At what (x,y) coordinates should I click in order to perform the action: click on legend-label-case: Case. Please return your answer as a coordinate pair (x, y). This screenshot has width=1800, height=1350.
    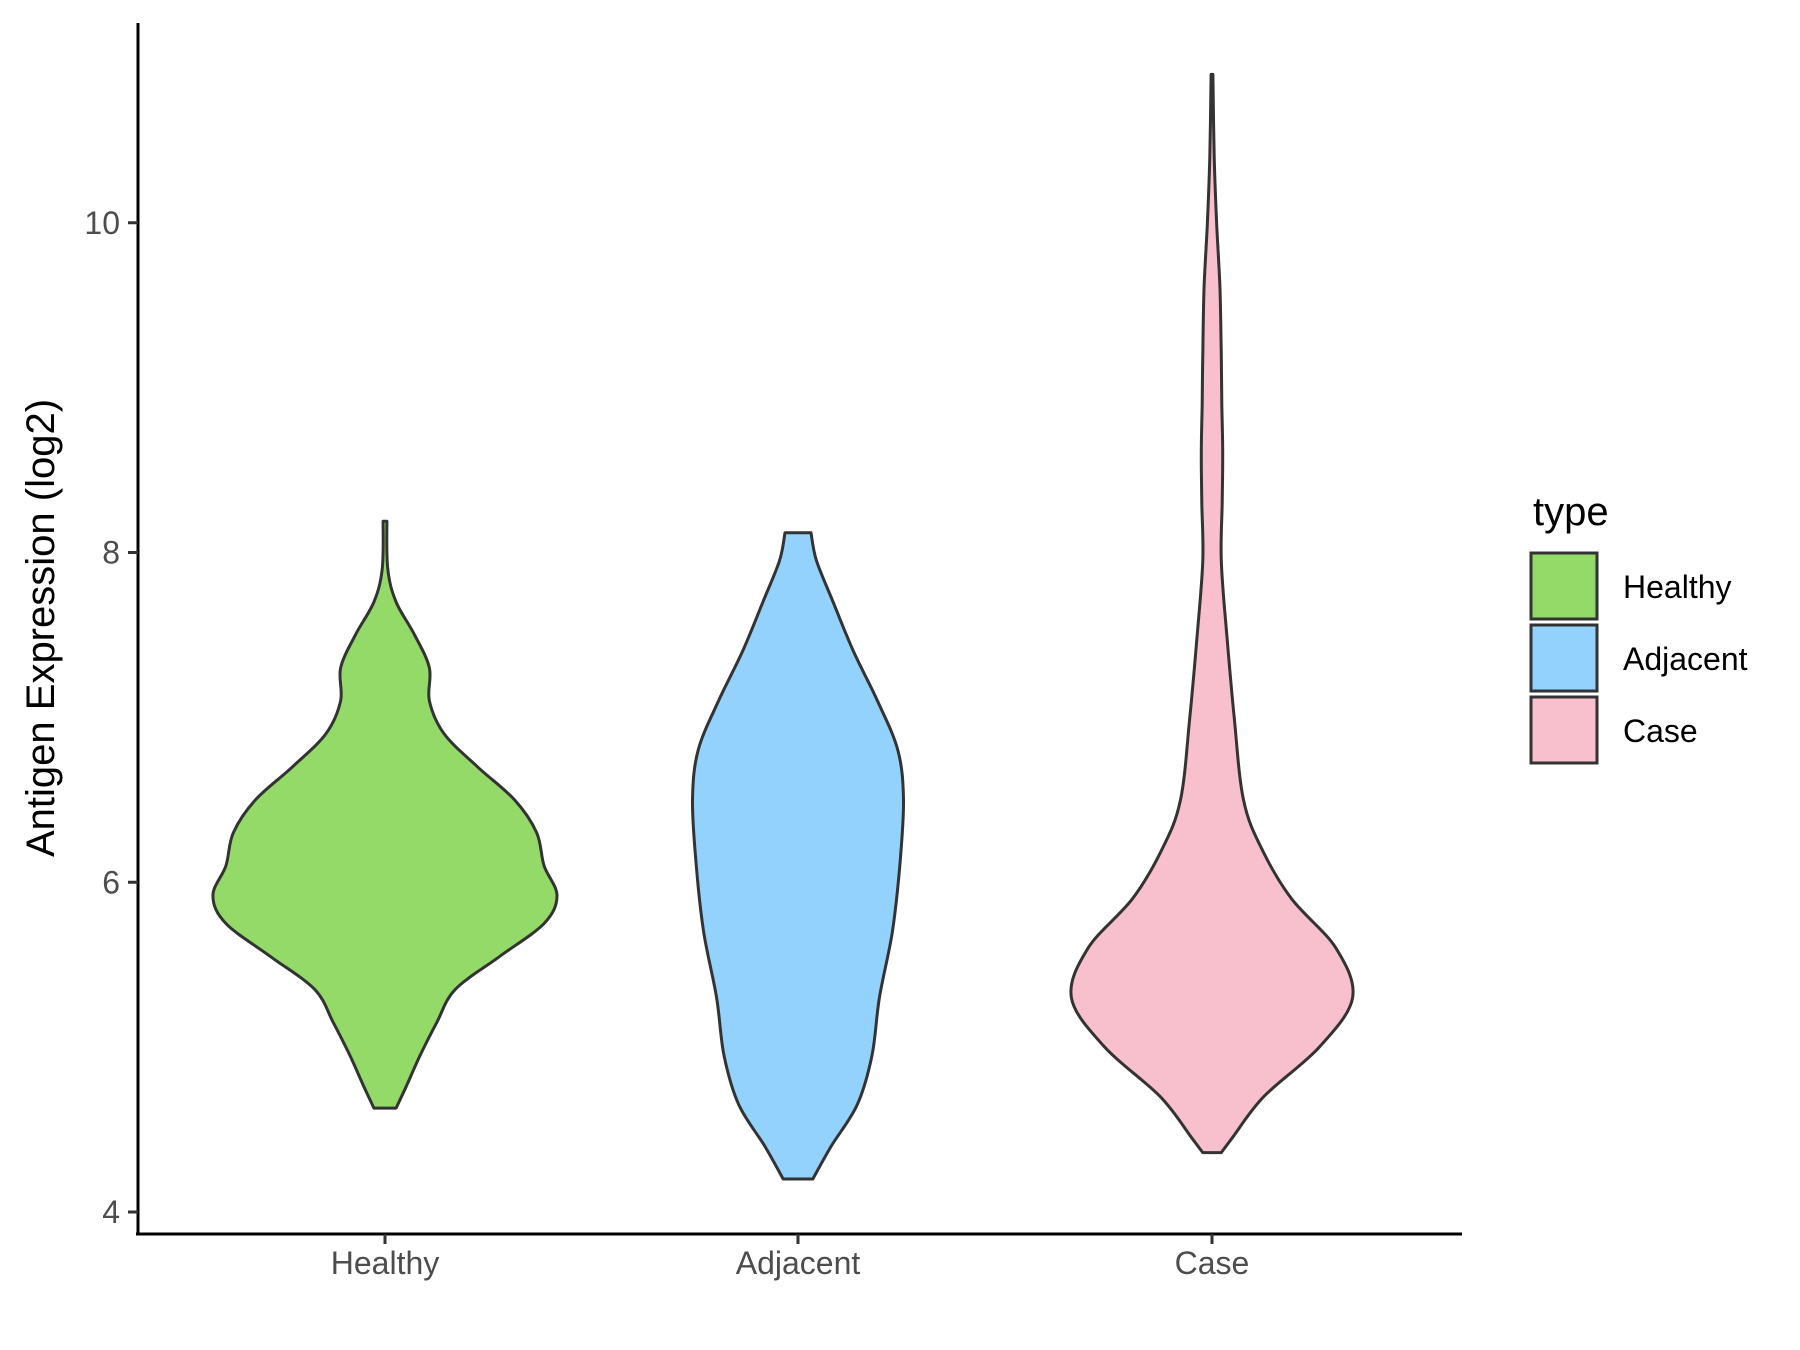
    Looking at the image, I should click on (1660, 731).